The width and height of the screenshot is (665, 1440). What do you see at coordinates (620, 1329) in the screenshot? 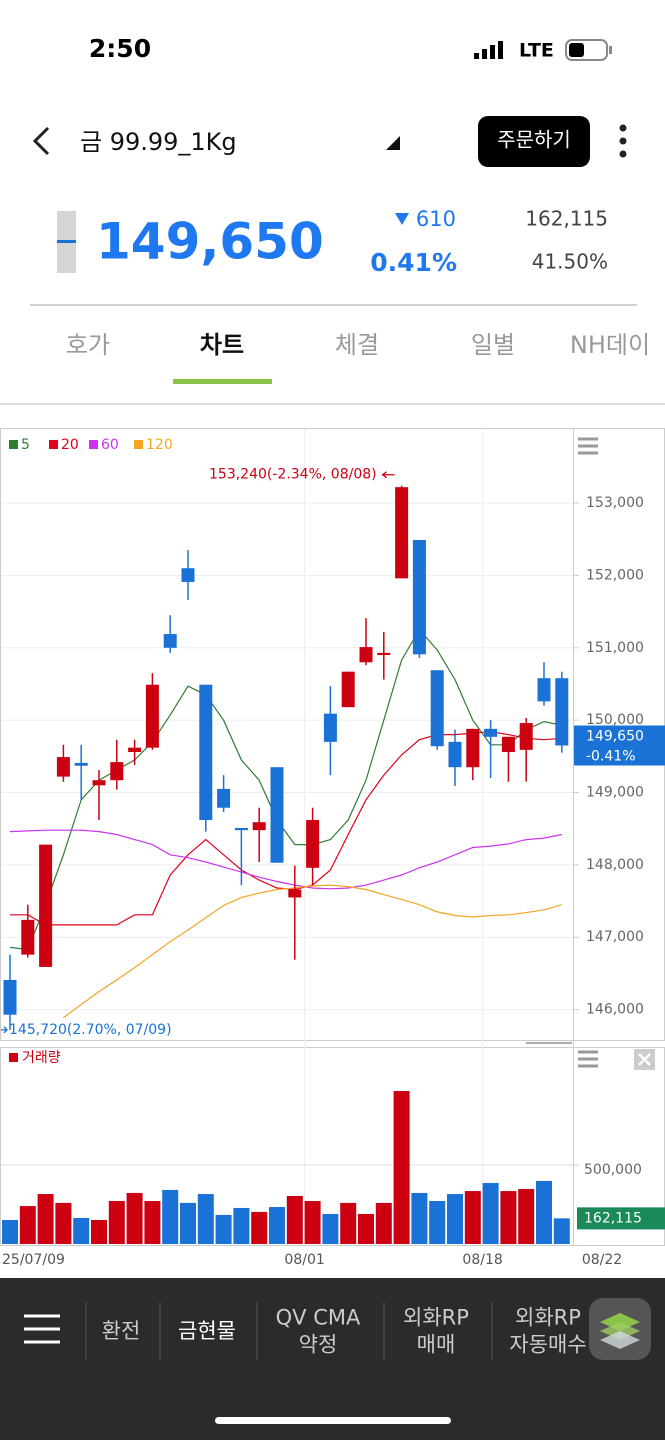
I see `layers-button` at bounding box center [620, 1329].